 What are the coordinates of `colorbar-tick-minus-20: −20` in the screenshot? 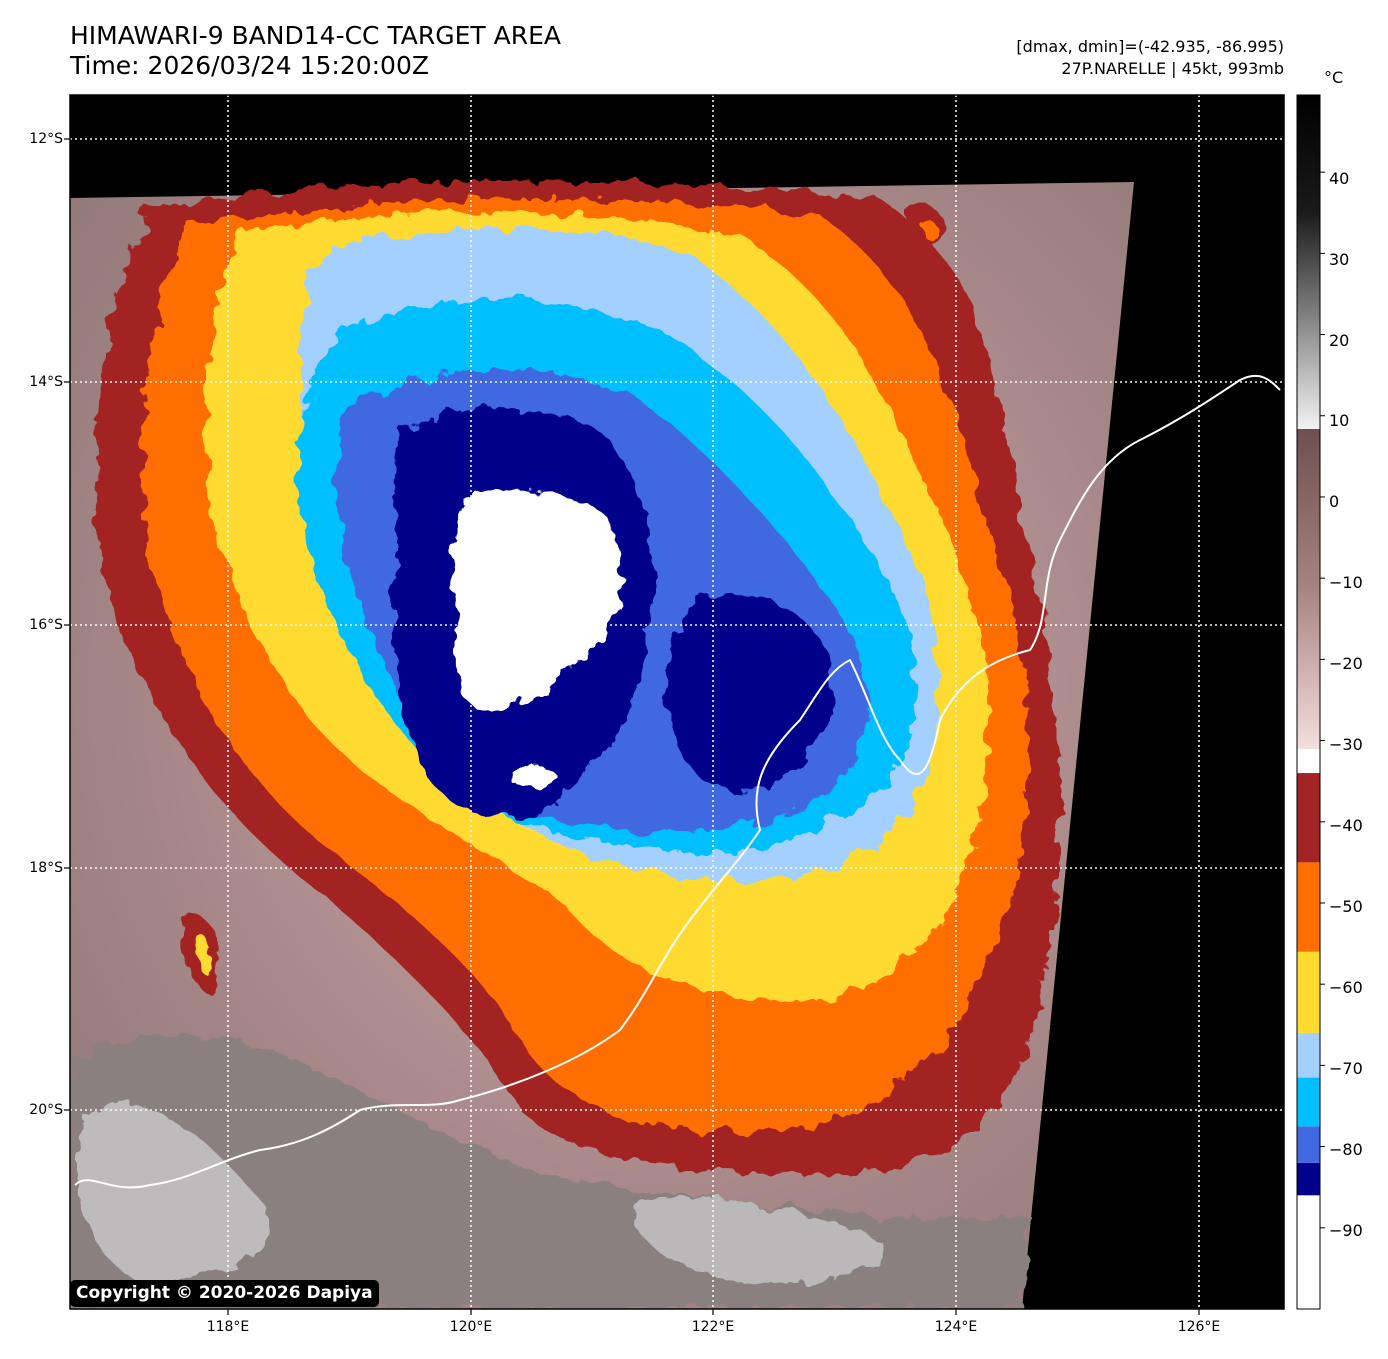 It's located at (1346, 663).